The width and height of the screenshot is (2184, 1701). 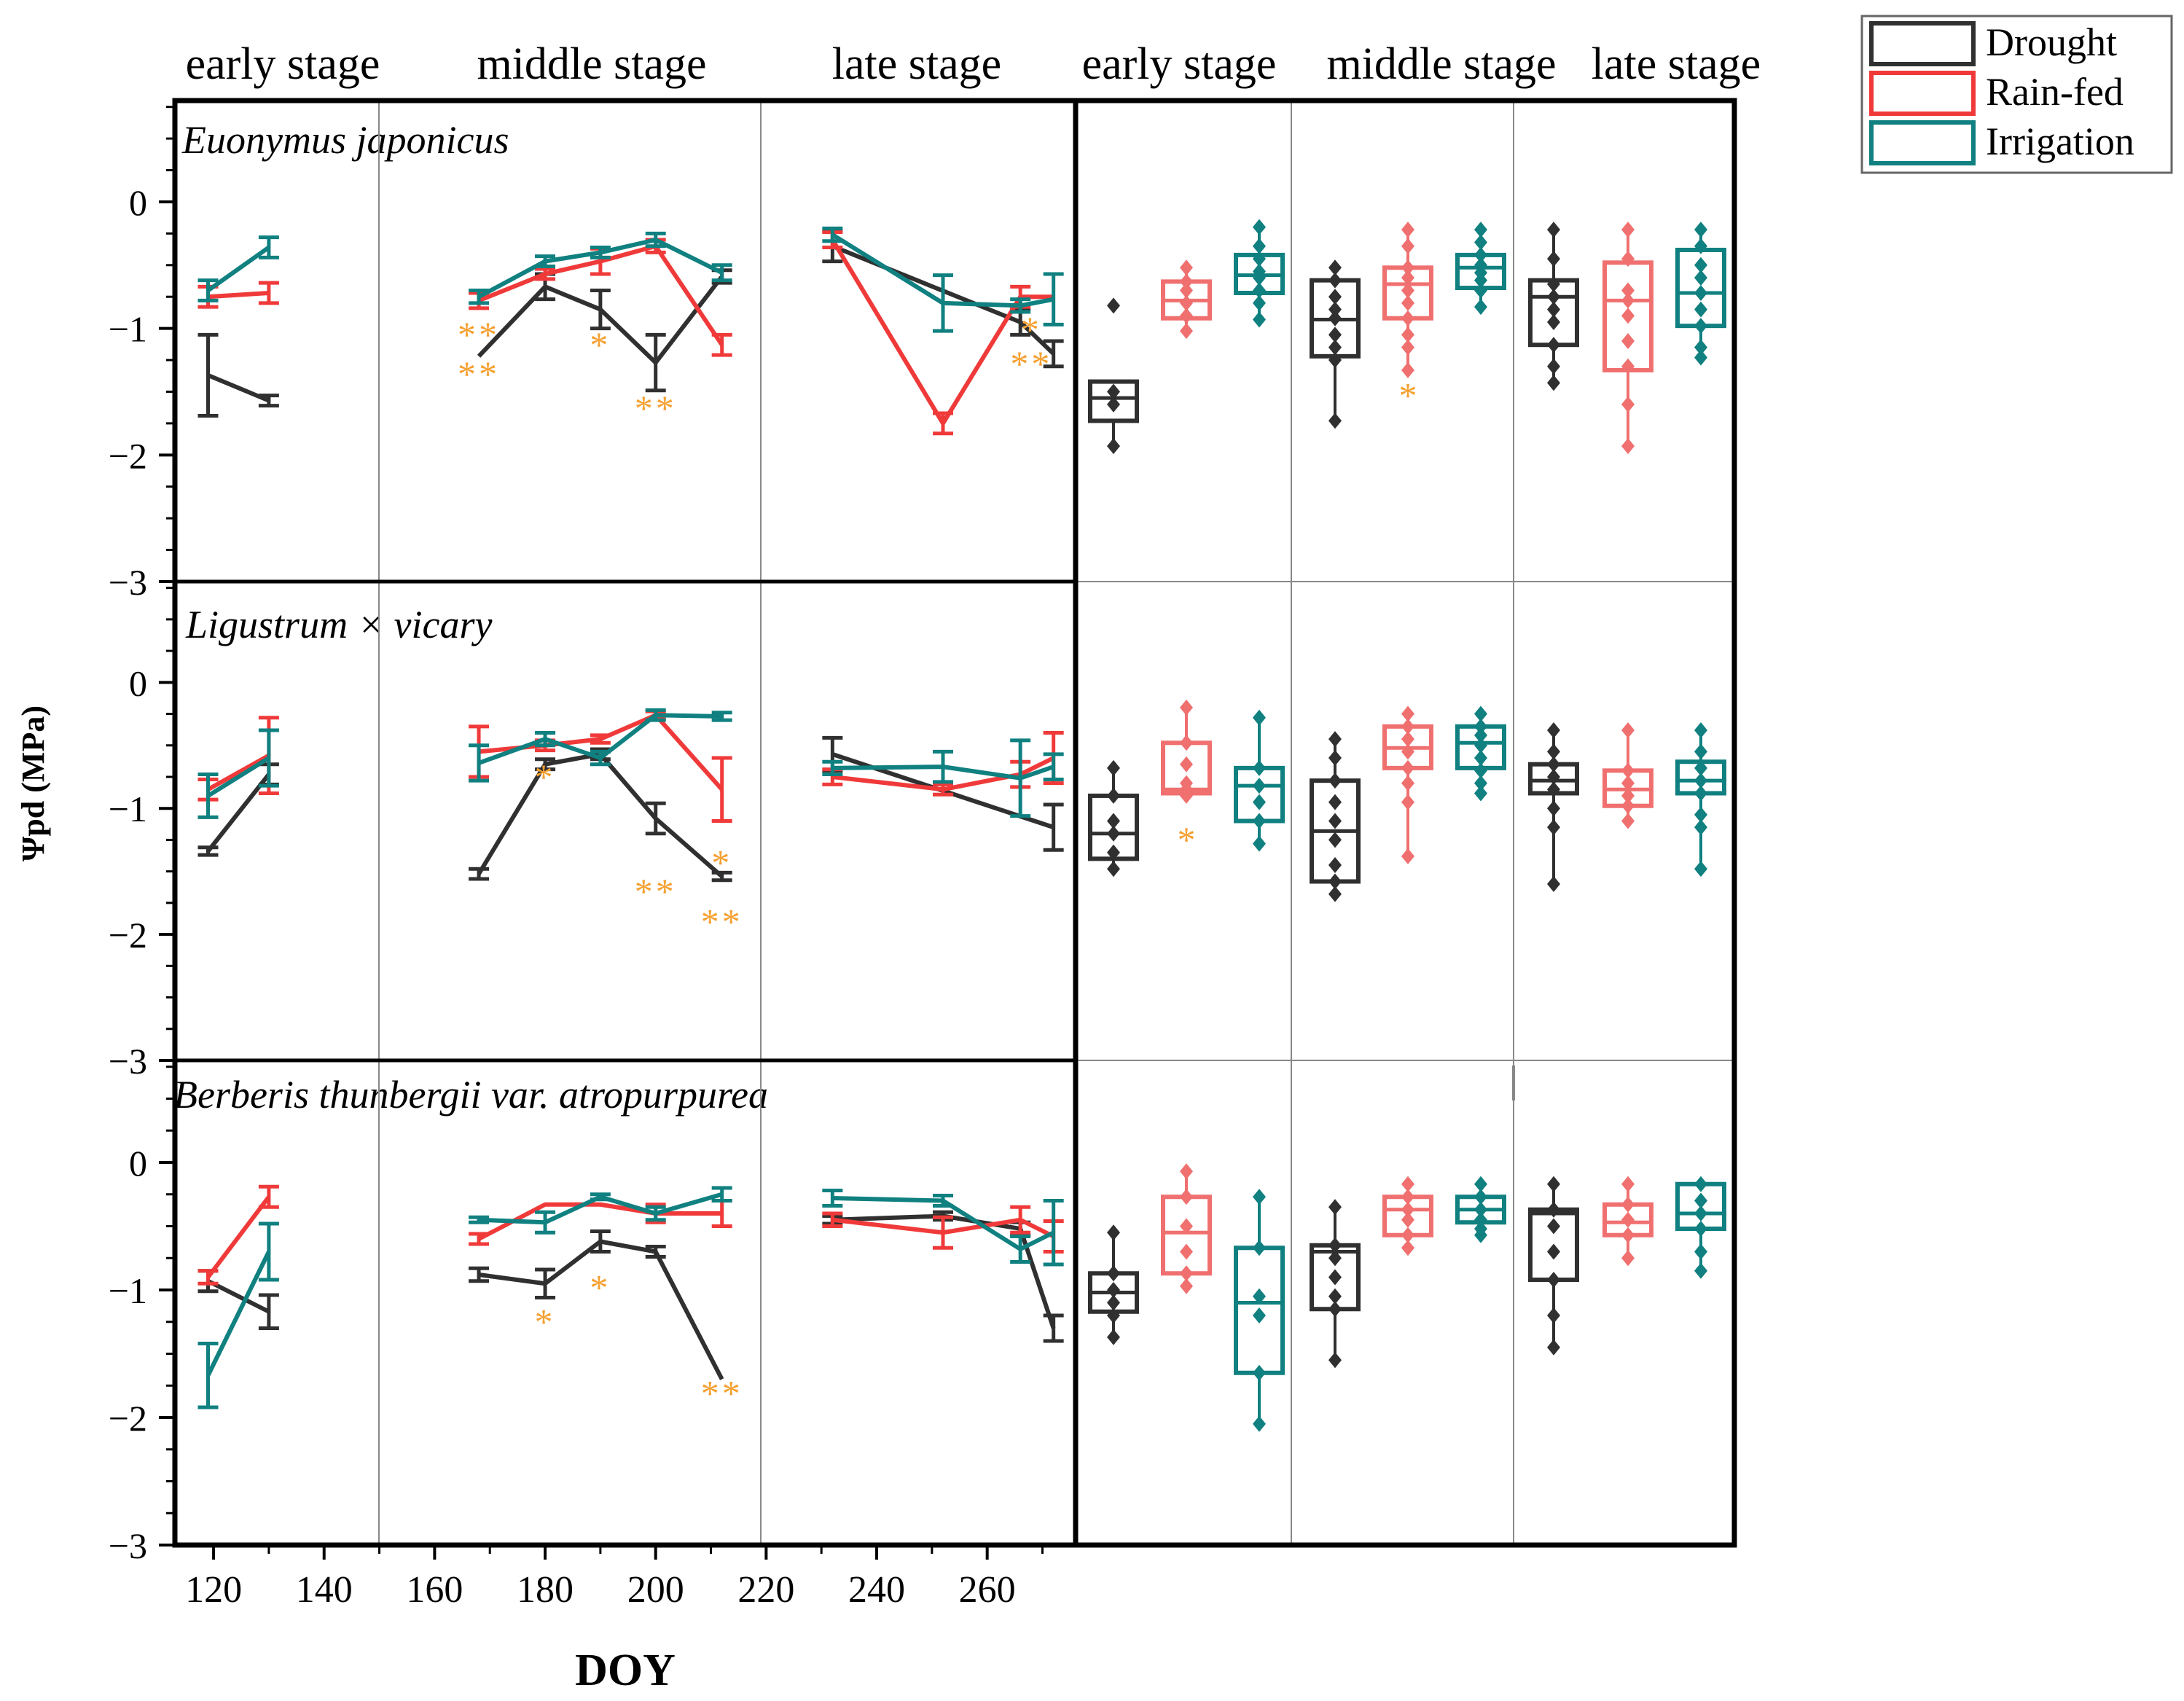 I want to click on box-group-middle-stage-irrigation, so click(x=1480, y=269).